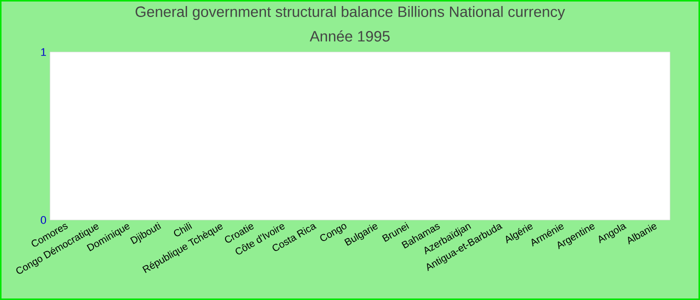 Image resolution: width=700 pixels, height=300 pixels. I want to click on chart-subtitle: Année 1995, so click(350, 36).